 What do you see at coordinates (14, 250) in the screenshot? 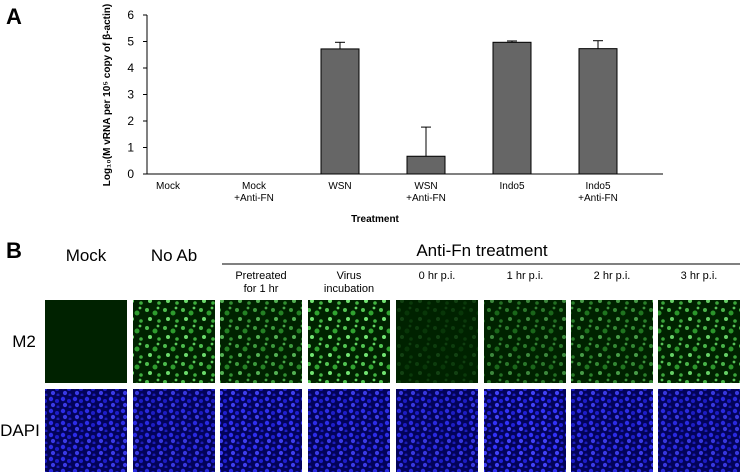
I see `panel-label: B` at bounding box center [14, 250].